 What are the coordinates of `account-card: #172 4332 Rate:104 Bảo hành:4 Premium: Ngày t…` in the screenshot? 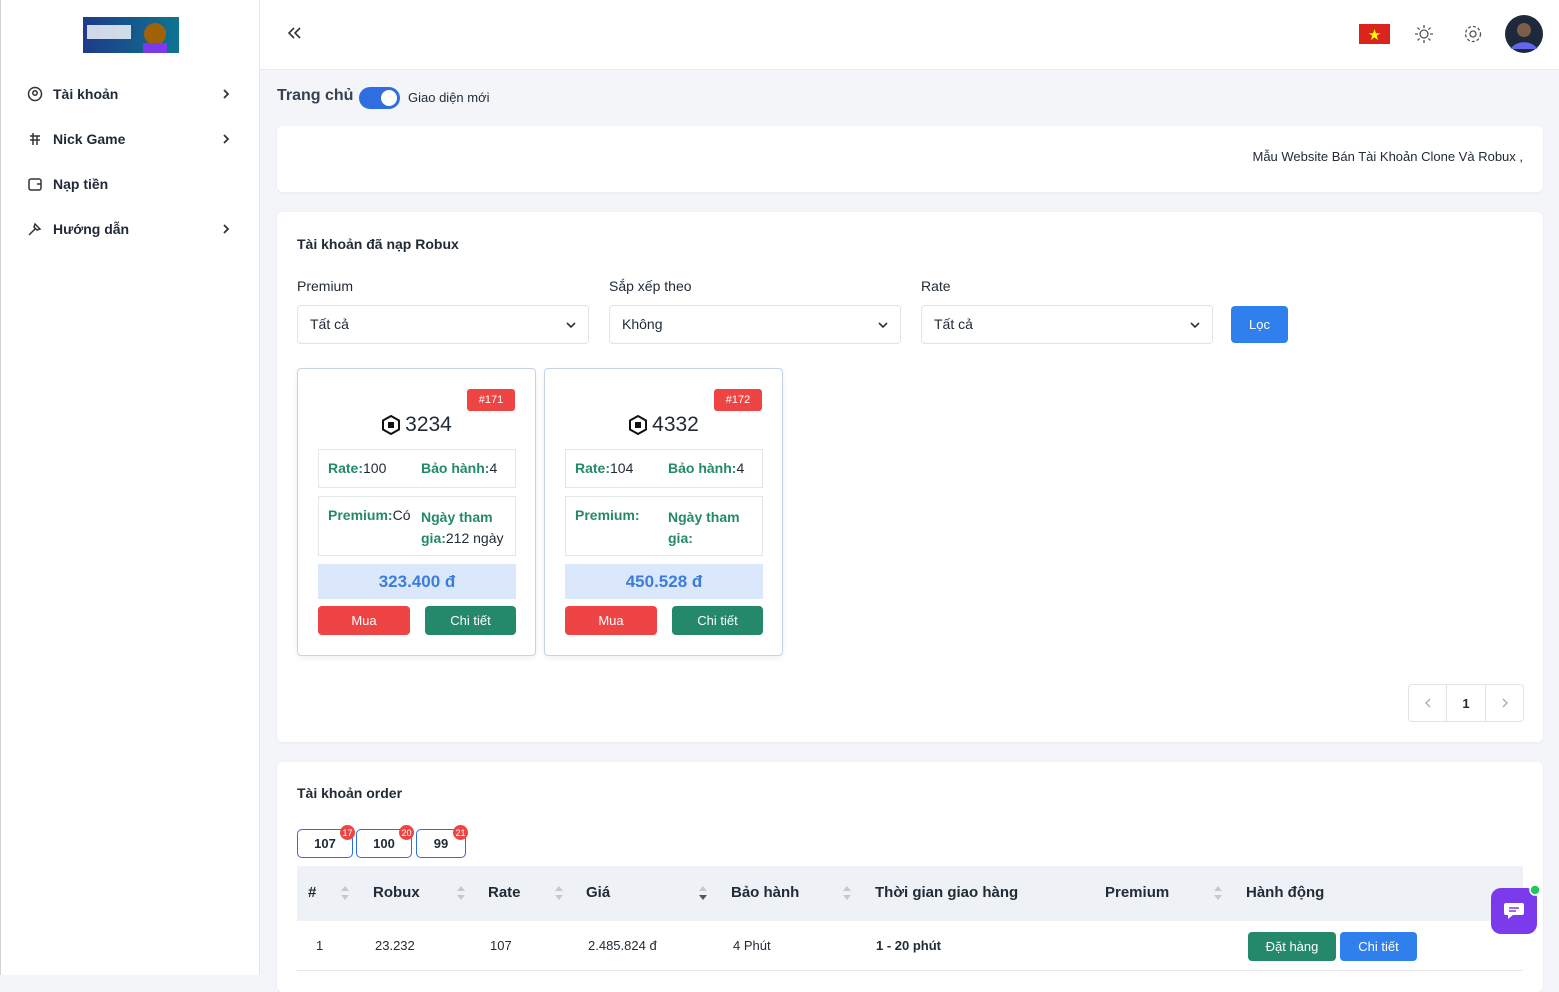 It's located at (663, 512).